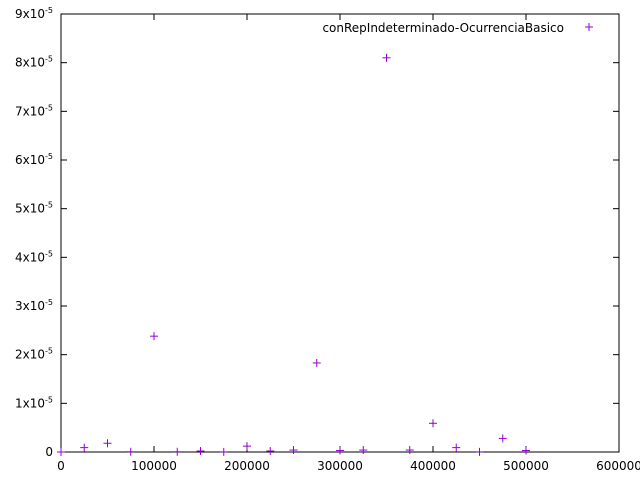  I want to click on legend-marker, so click(589, 27).